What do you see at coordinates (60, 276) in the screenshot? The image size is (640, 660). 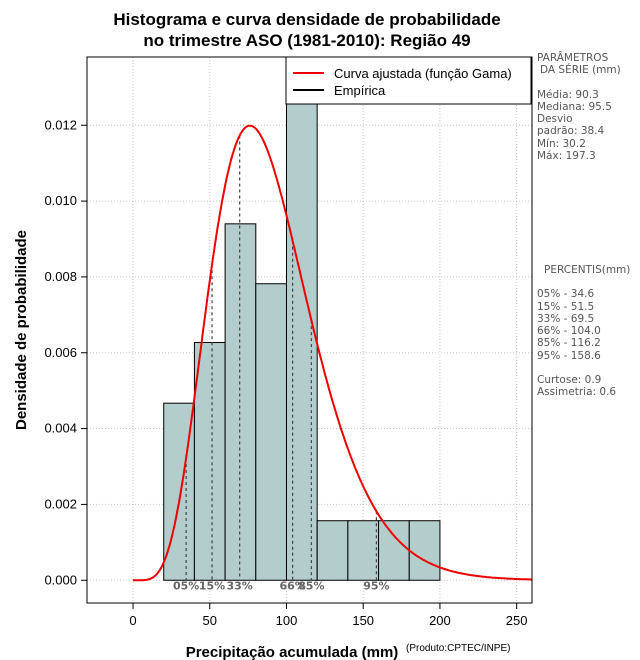 I see `y-tick-label-4: 0.008` at bounding box center [60, 276].